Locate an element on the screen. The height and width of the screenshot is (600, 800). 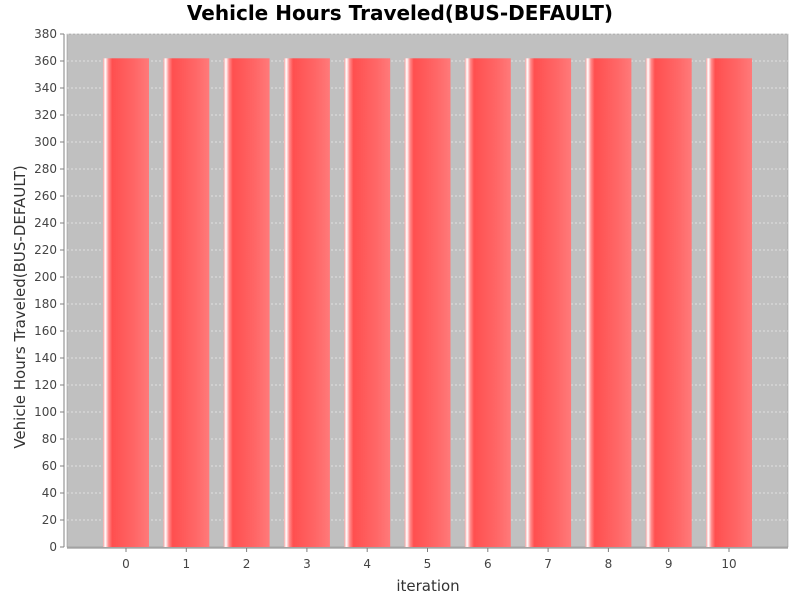
y-tick-label: 60 is located at coordinates (49, 466).